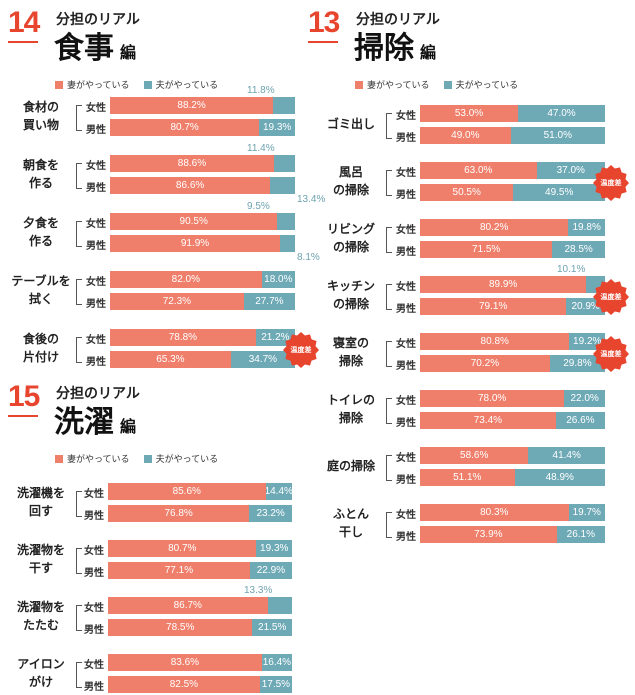 This screenshot has width=635, height=695. Describe the element at coordinates (275, 337) in the screenshot. I see `bar-segment-husband: 21.2%` at that location.